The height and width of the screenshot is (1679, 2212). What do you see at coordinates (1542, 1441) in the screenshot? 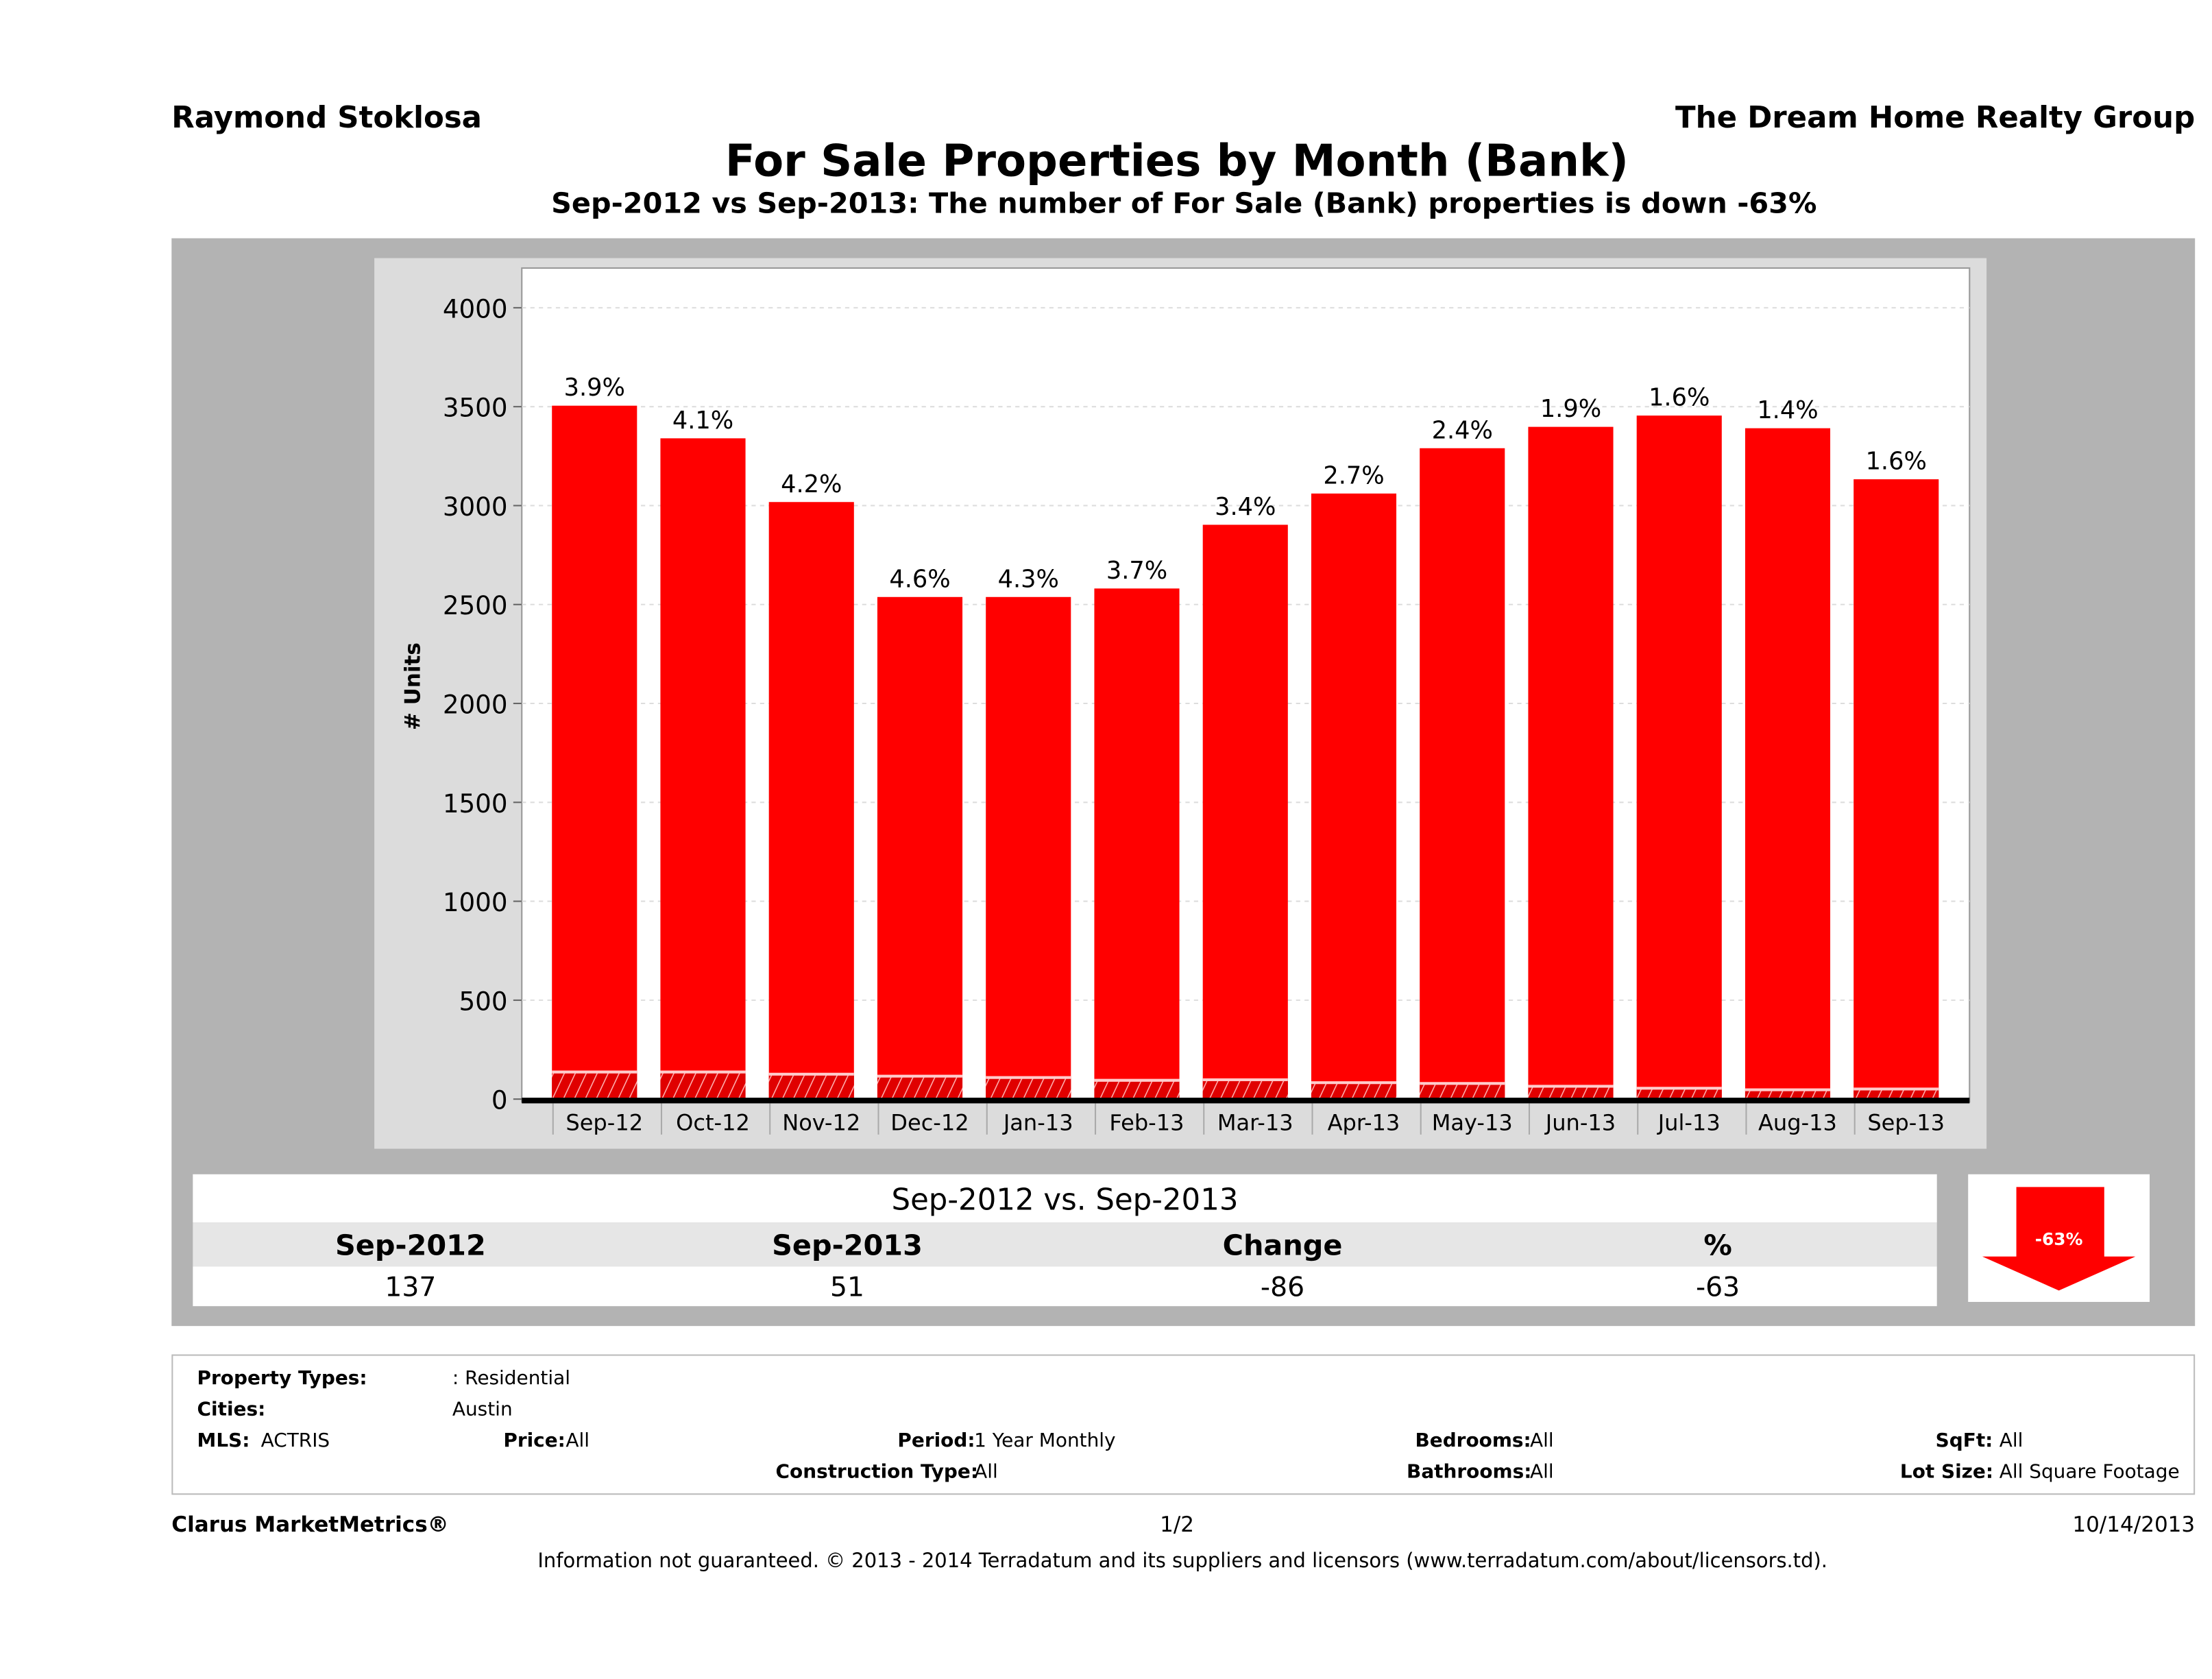
I see `bedrooms-value: All` at bounding box center [1542, 1441].